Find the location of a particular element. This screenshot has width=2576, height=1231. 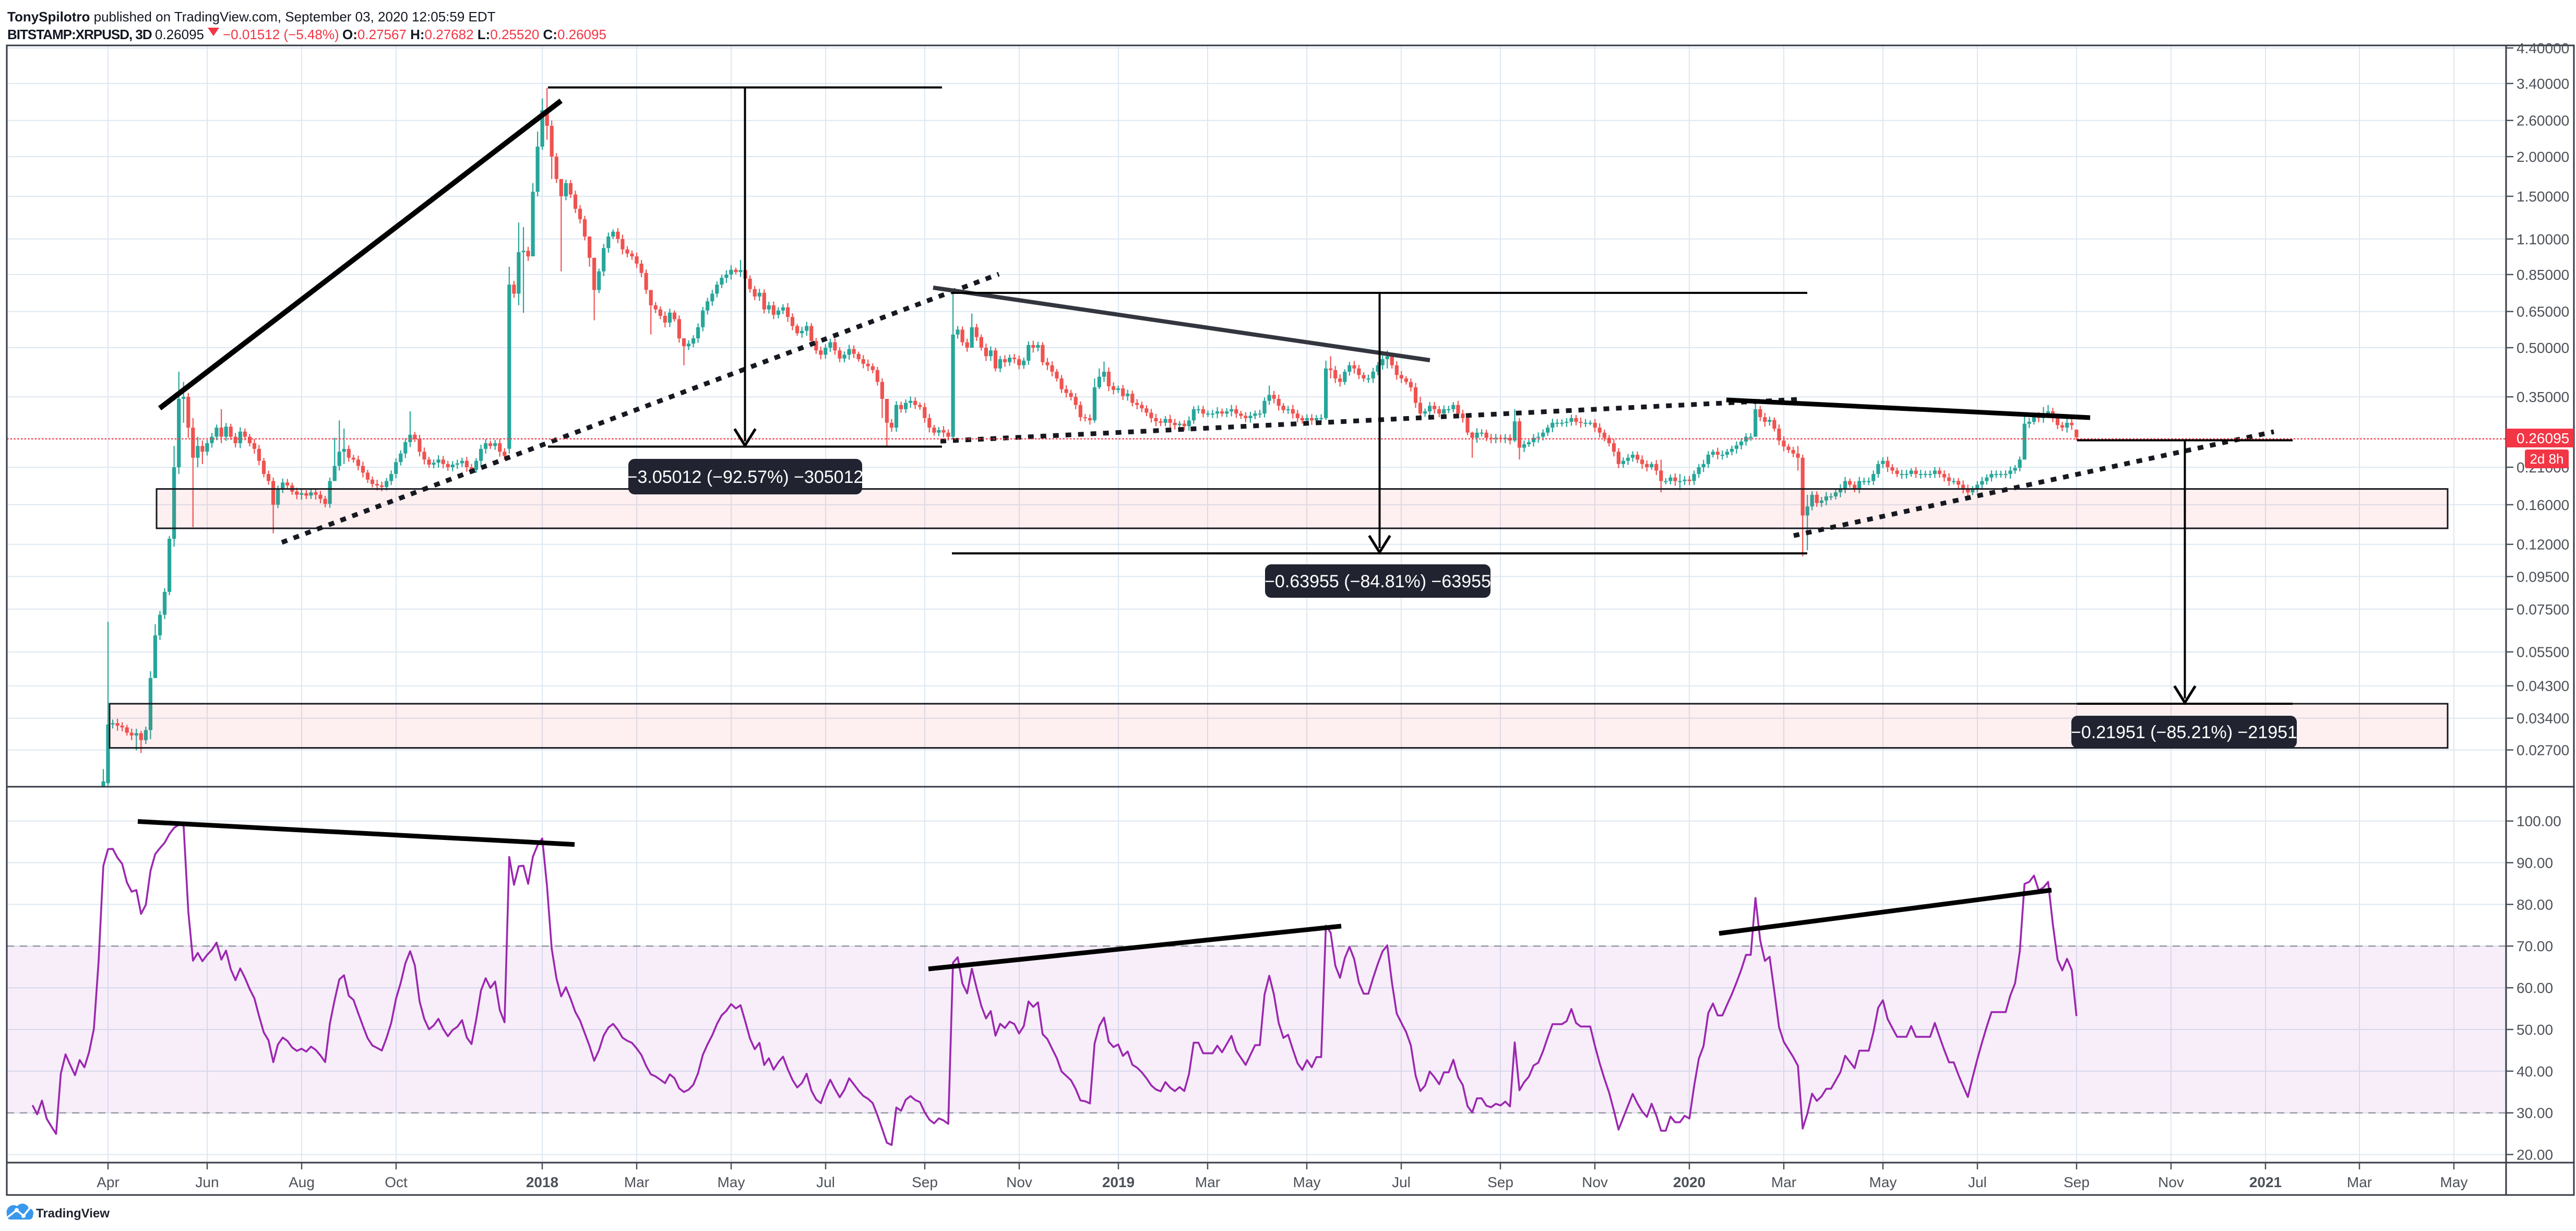

svg-text: 0.16000 is located at coordinates (2543, 505).